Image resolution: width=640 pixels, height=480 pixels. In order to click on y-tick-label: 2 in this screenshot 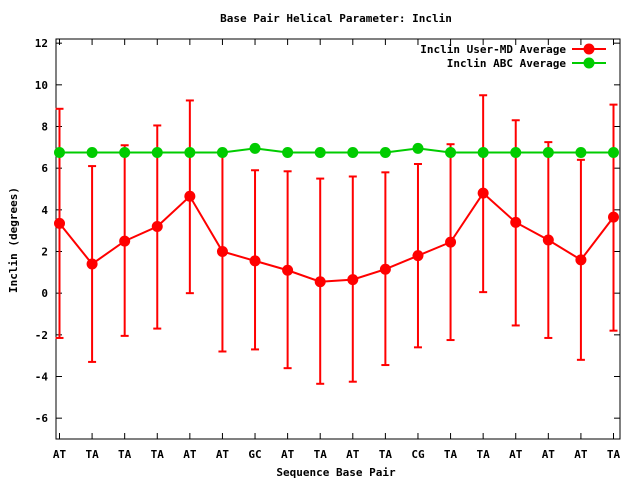, I will do `click(44, 252)`.